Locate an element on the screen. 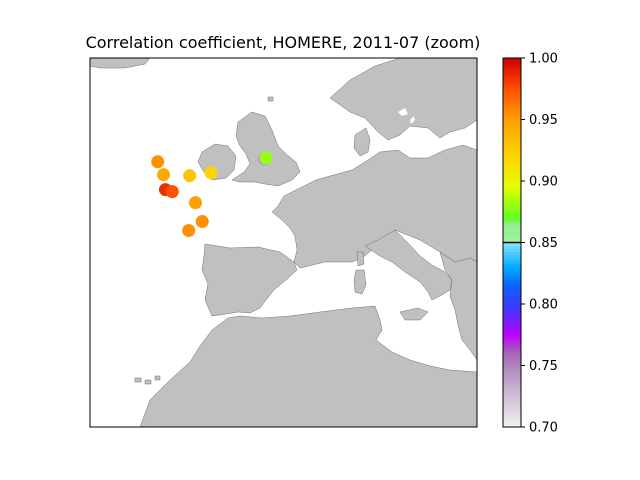 Image resolution: width=640 pixels, height=480 pixels. land-scandinavia is located at coordinates (403, 99).